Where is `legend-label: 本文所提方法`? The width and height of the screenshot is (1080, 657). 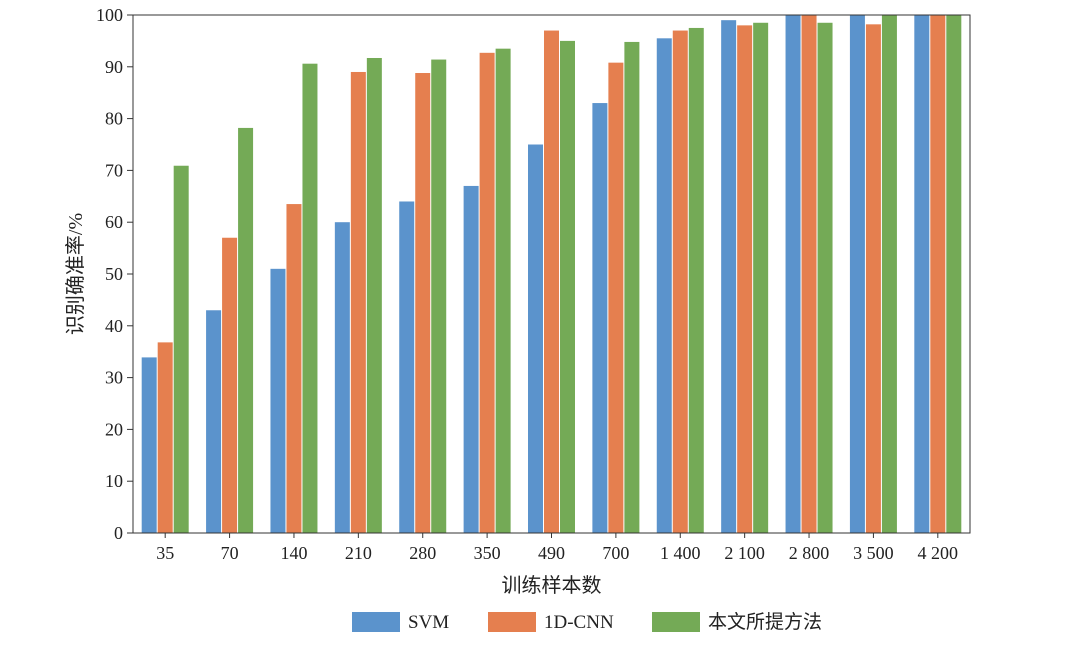
legend-label: 本文所提方法 is located at coordinates (765, 622).